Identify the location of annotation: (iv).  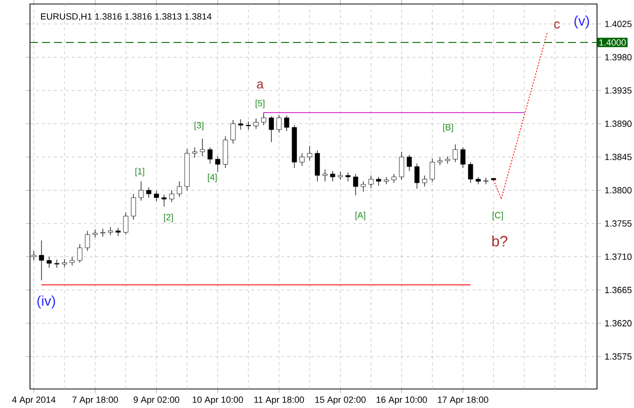
(46, 301).